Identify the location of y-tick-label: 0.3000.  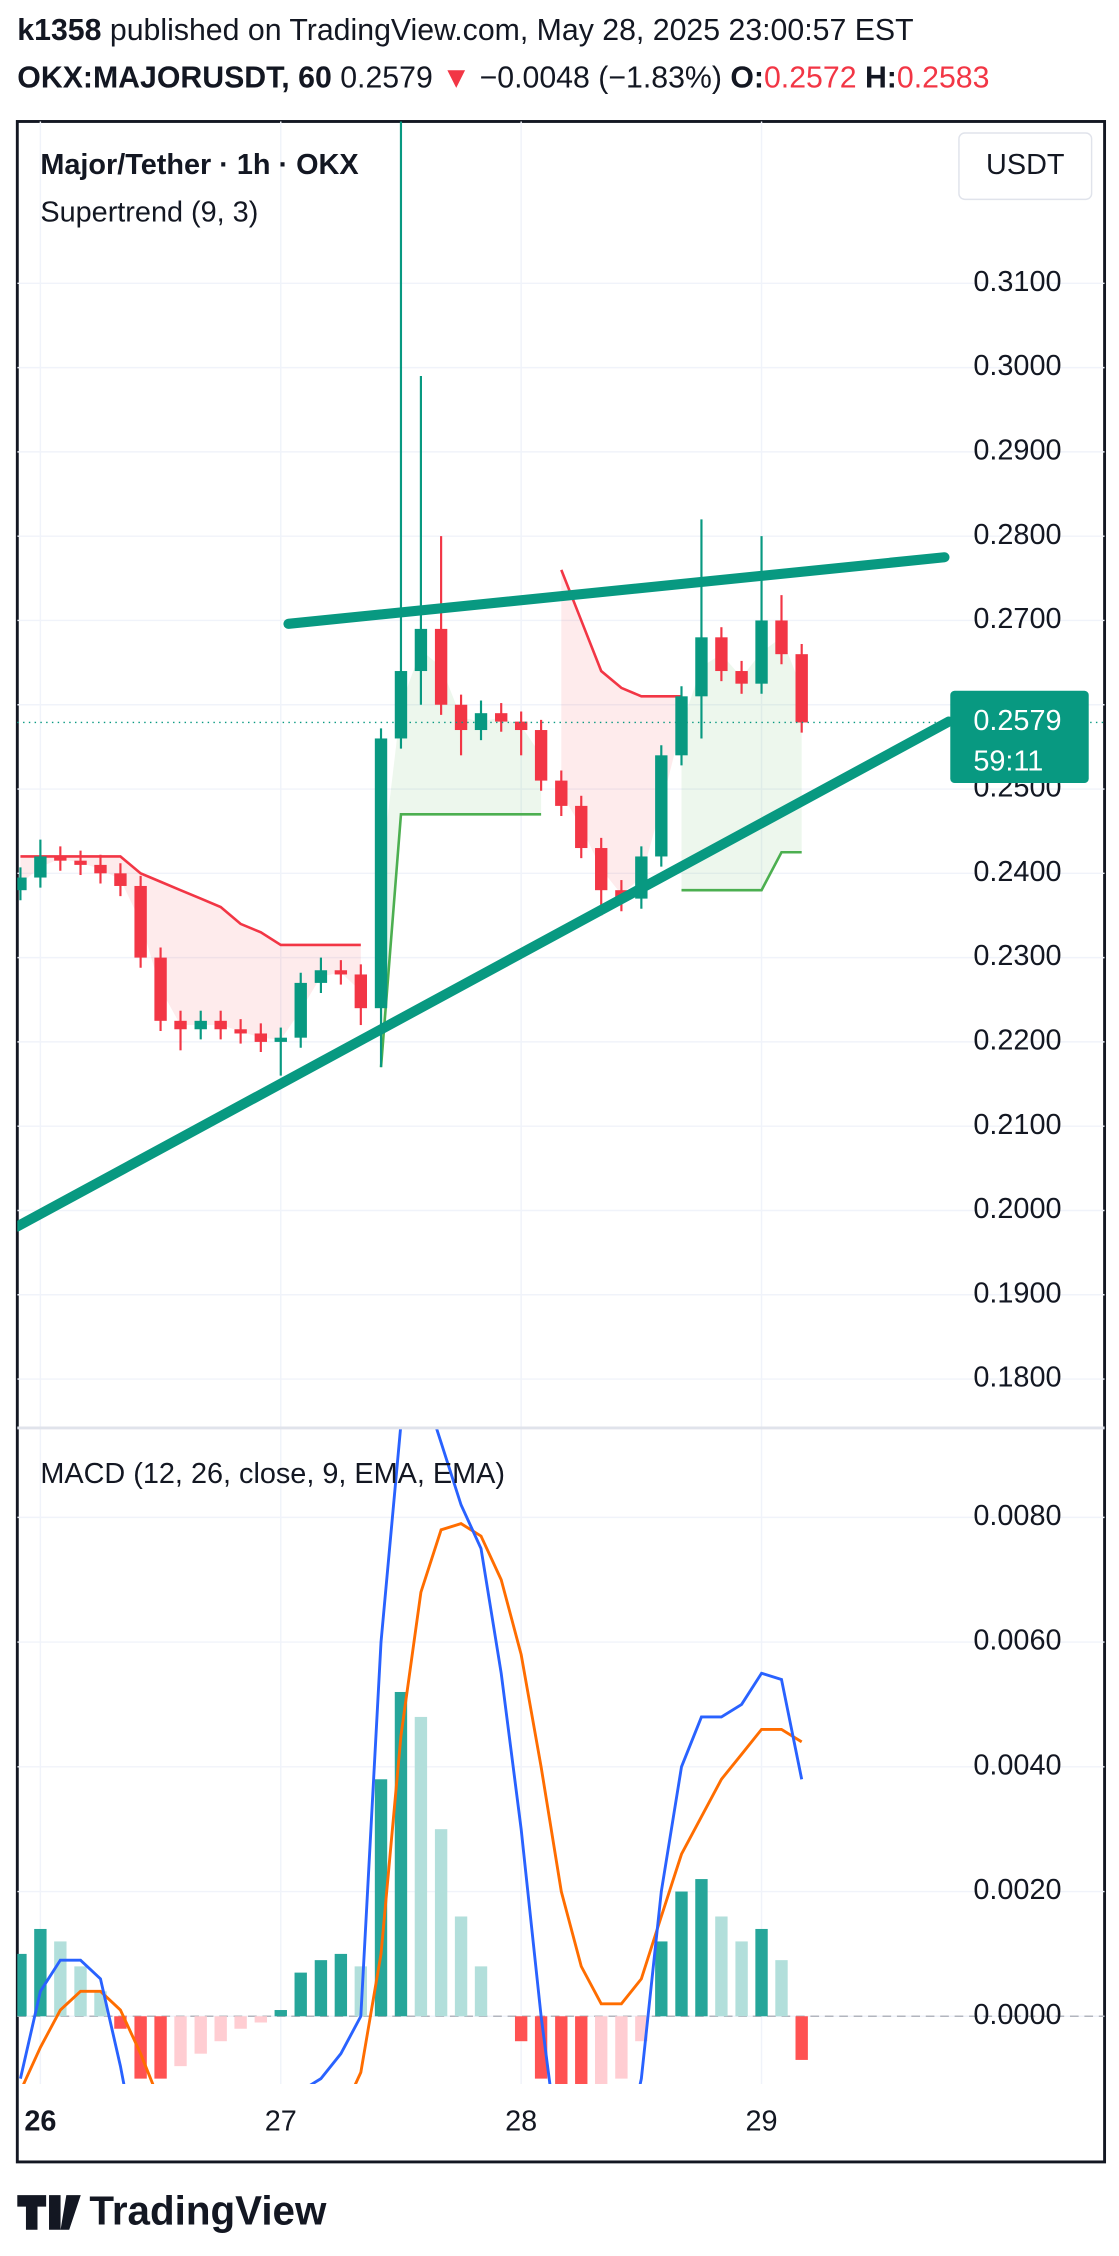
(1017, 366).